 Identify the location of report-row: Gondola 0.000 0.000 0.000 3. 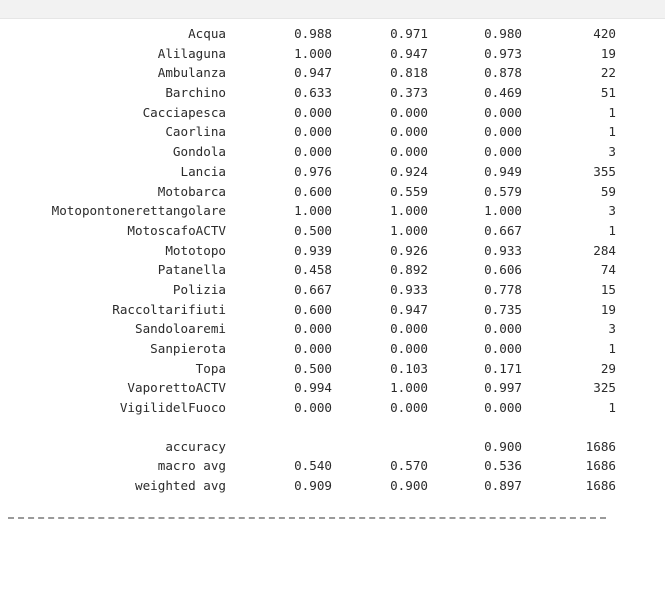
(332, 152).